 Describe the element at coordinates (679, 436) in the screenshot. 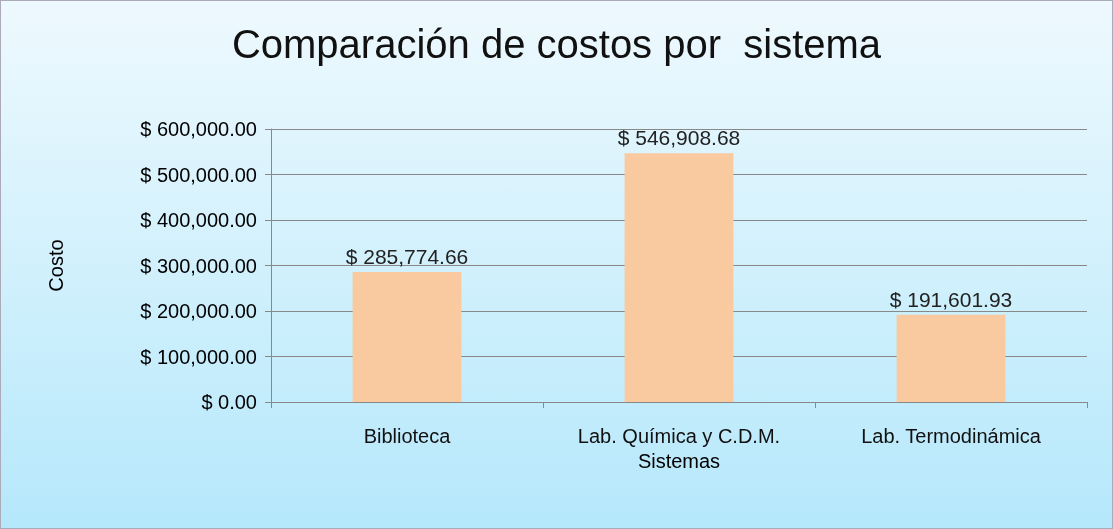

I see `x-tick-label: Lab. Química y C.D.M.` at that location.